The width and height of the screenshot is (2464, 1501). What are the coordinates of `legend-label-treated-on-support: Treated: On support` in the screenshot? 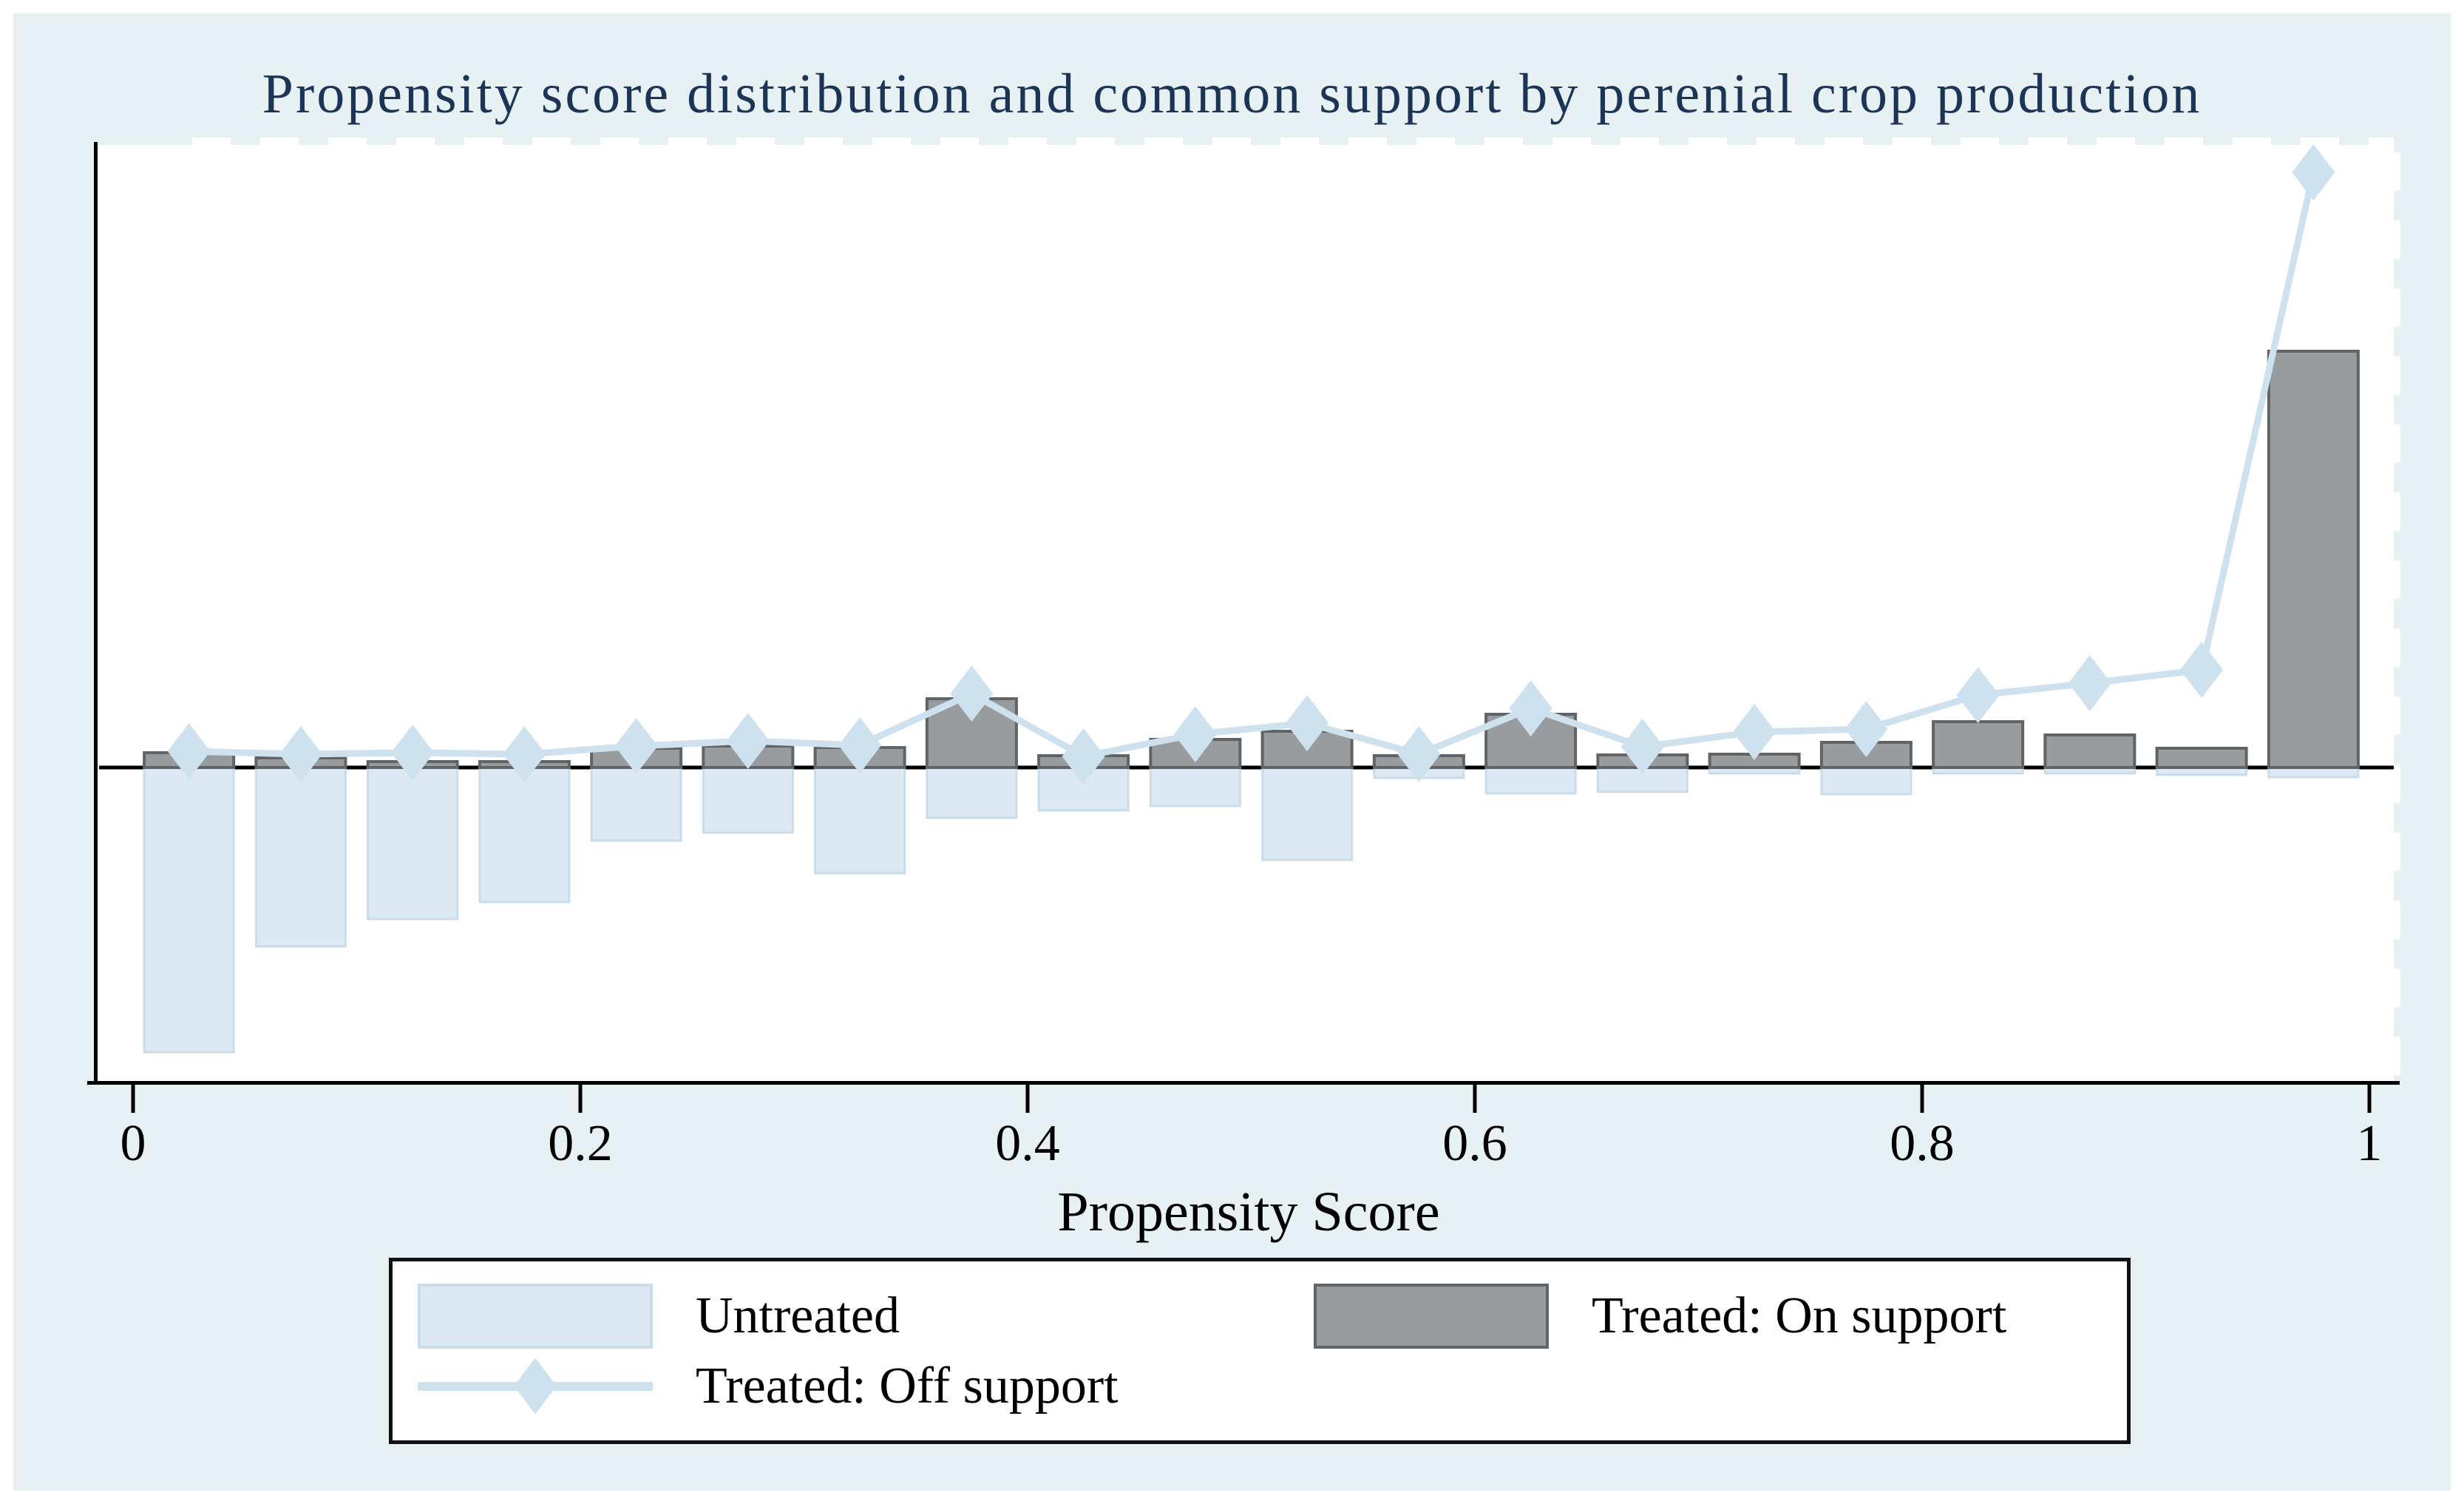 It's located at (1799, 1315).